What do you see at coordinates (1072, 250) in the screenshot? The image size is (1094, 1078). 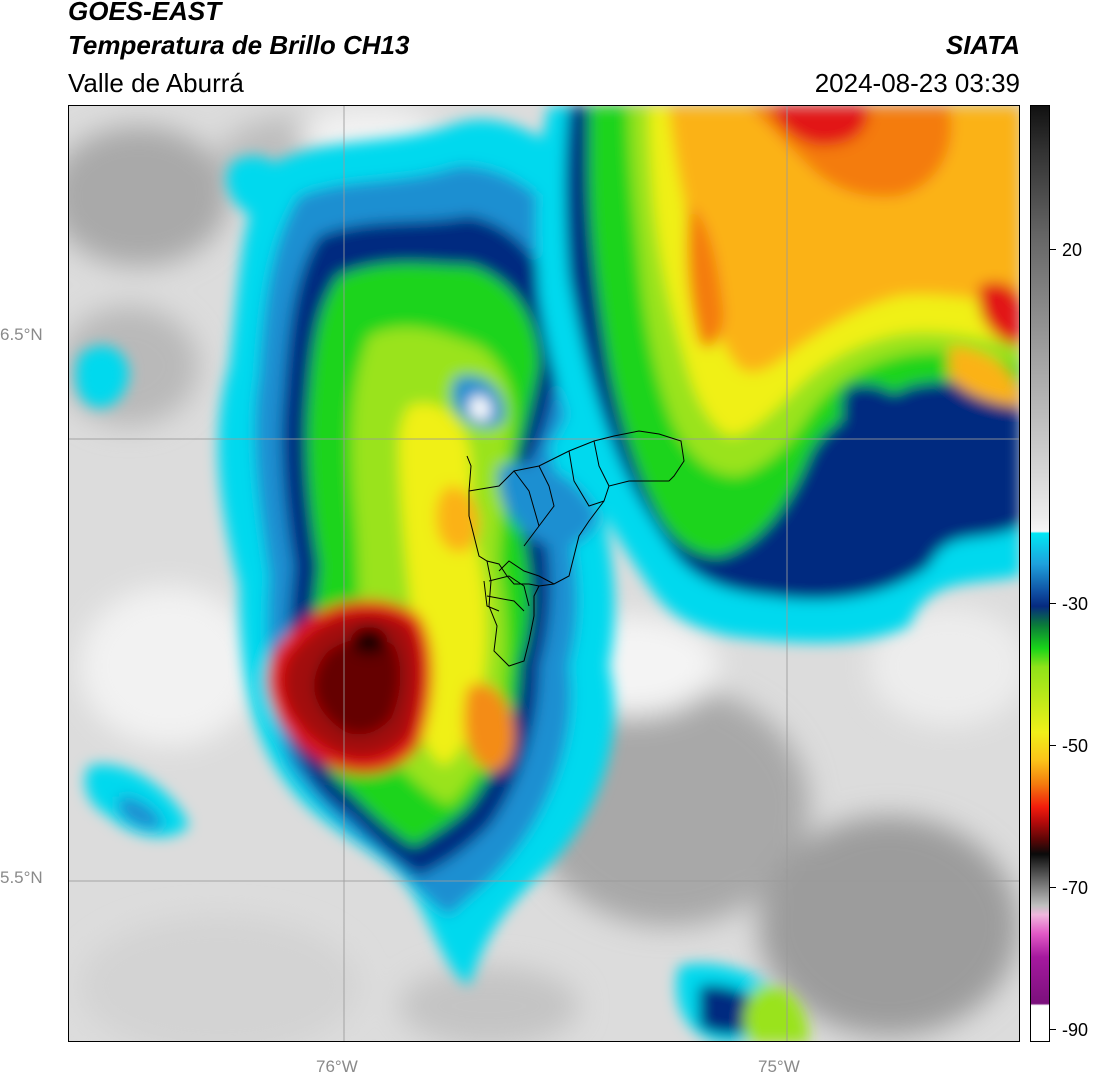 I see `colorbar-label-20: 20` at bounding box center [1072, 250].